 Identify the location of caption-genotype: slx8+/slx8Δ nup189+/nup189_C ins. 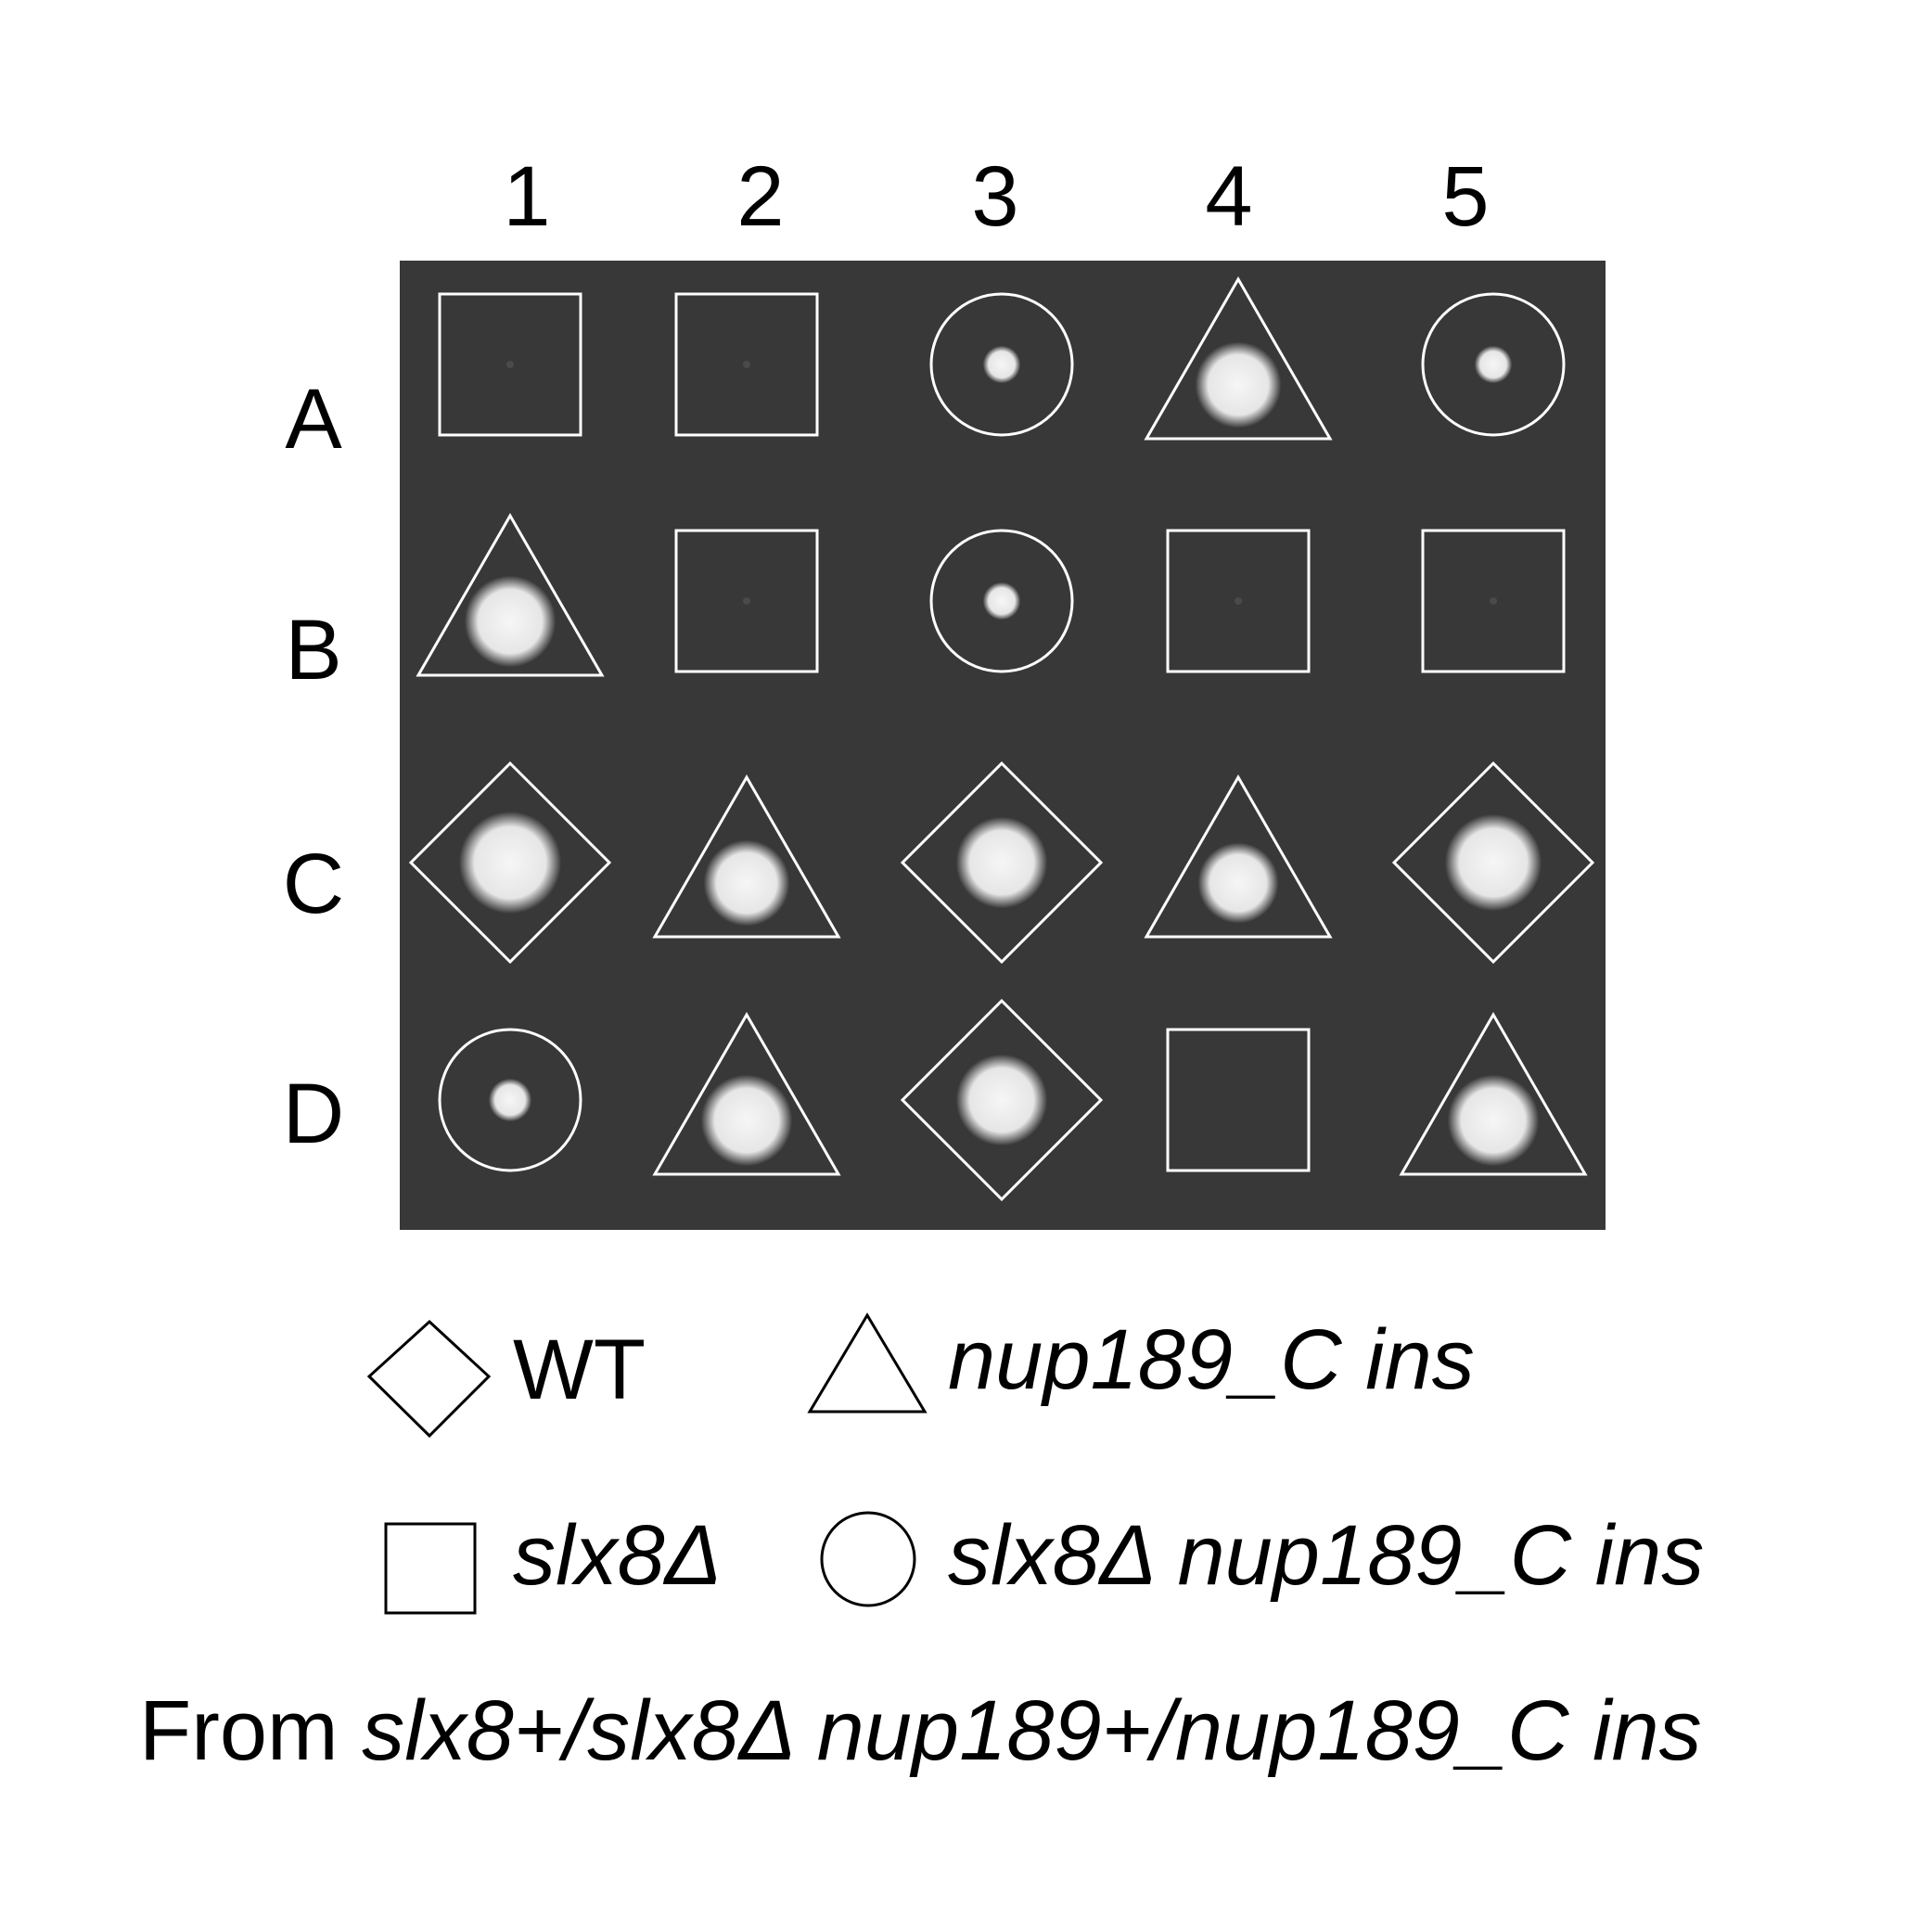
(1031, 1730).